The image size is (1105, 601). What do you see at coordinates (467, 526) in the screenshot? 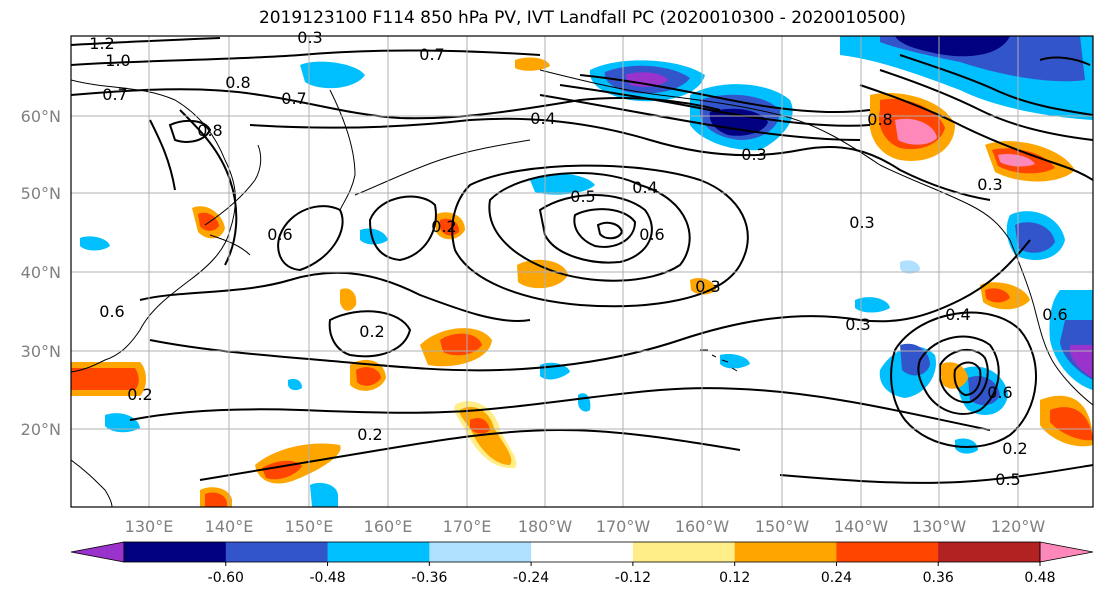
I see `lon-tick-label: 170°E` at bounding box center [467, 526].